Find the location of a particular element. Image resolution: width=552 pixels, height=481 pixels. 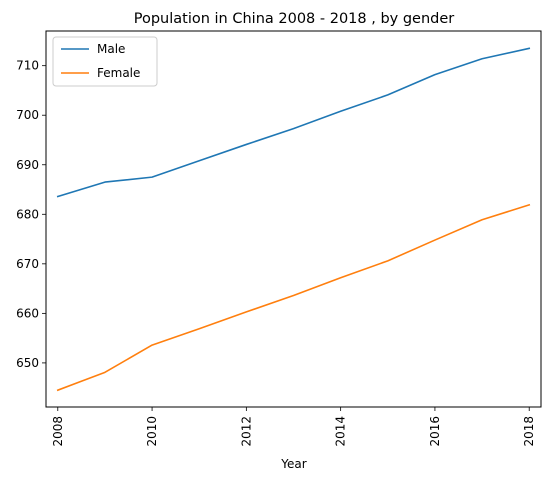

y-tick-label: 650 is located at coordinates (27, 363).